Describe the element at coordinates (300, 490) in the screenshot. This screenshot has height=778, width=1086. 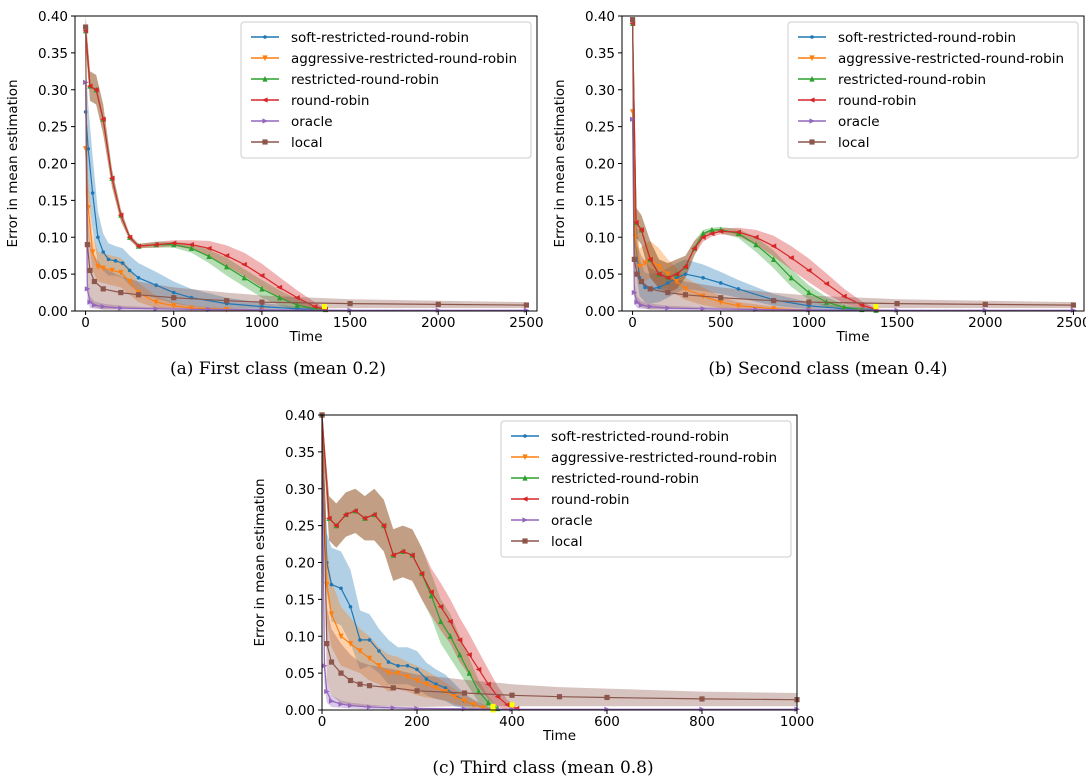
I see `y-tick-label: 0.30` at that location.